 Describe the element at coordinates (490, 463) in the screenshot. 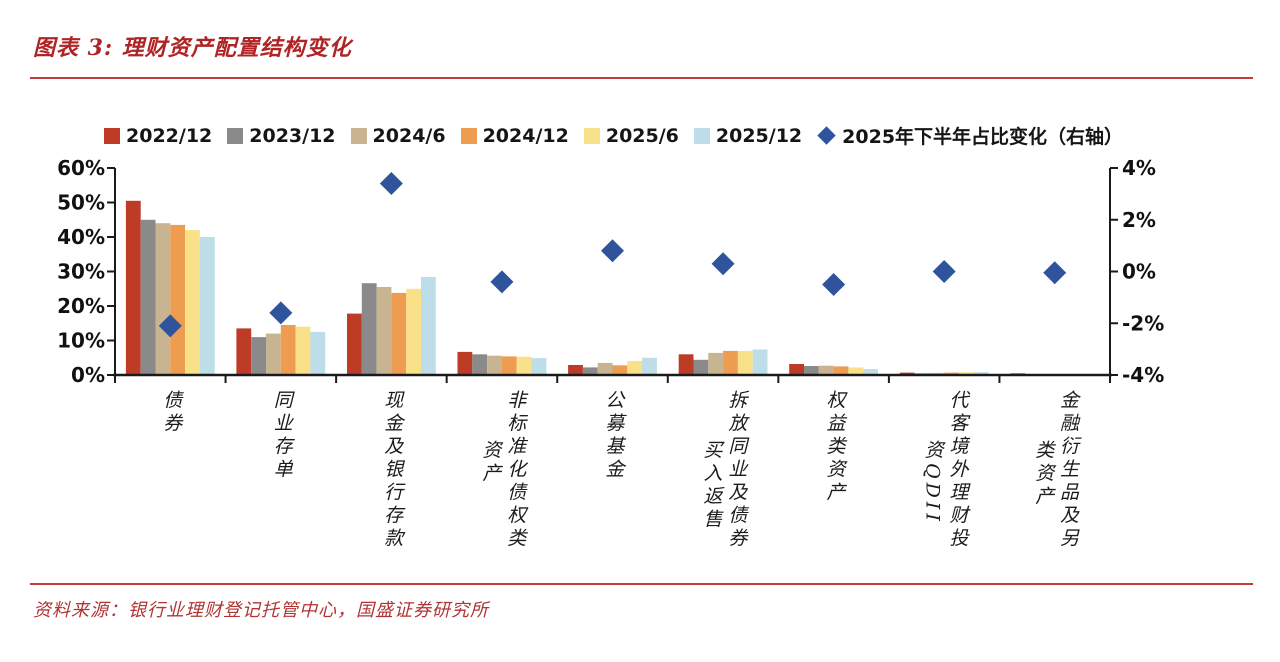

I see `category-label-column: 资产` at that location.